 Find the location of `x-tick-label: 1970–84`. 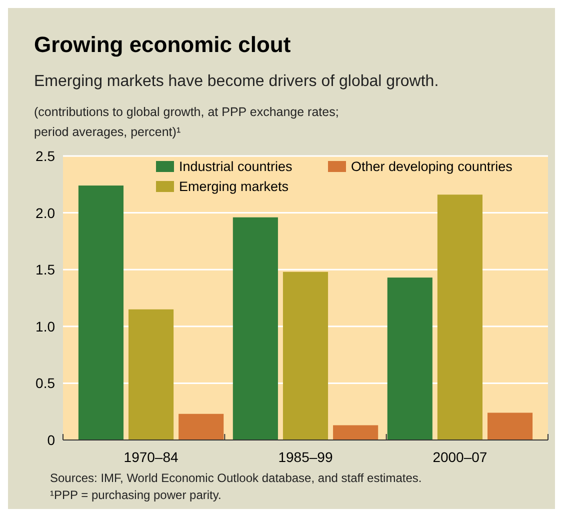

x-tick-label: 1970–84 is located at coordinates (151, 457).